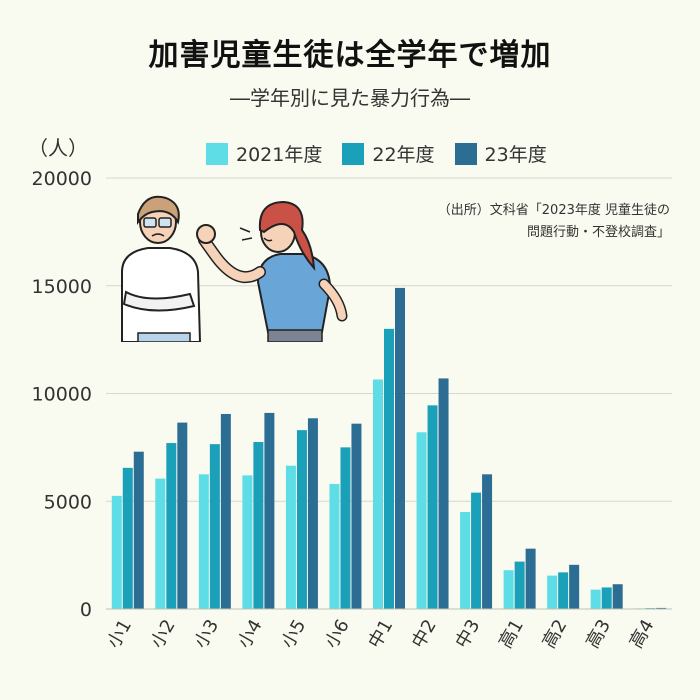 This screenshot has width=700, height=700. I want to click on legend-item-2023: 23年度, so click(500, 153).